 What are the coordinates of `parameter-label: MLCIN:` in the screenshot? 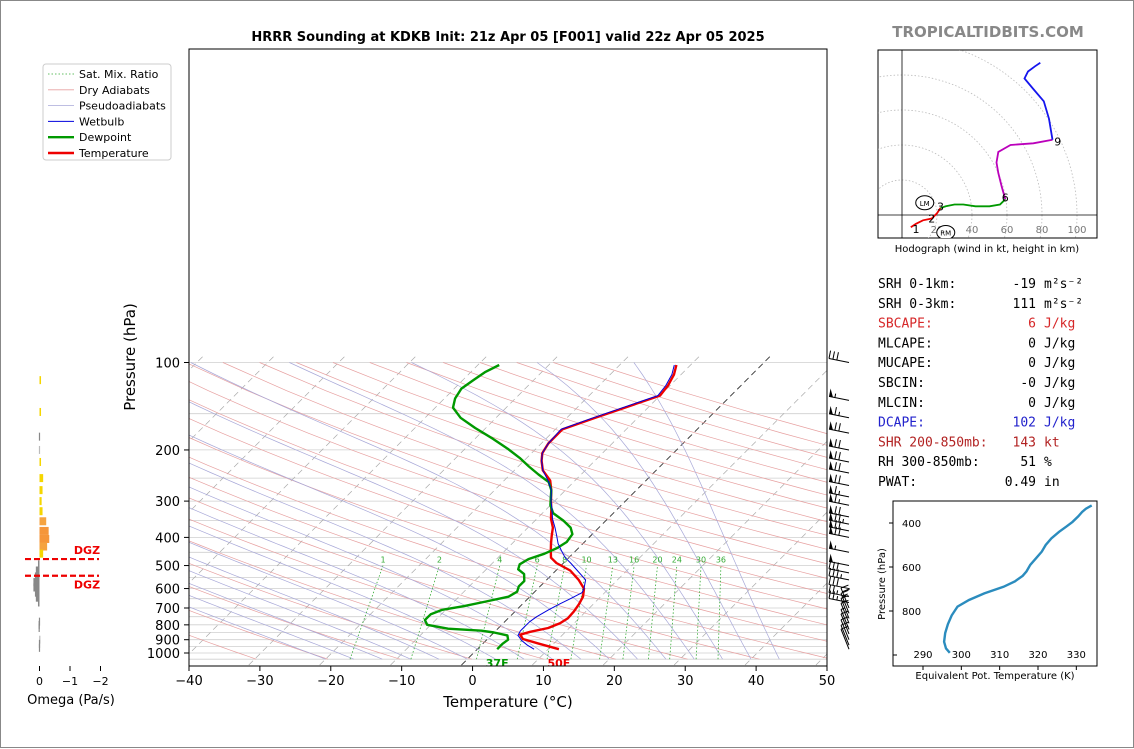 It's located at (901, 403).